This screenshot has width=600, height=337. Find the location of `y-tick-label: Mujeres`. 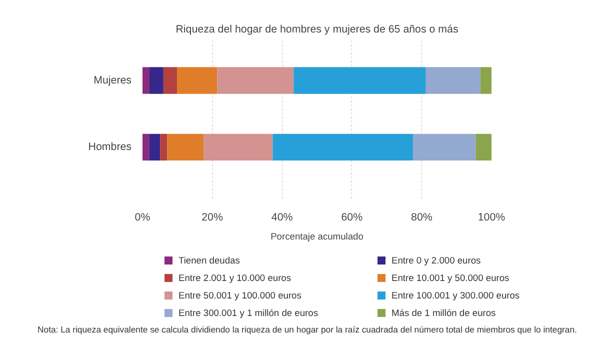

y-tick-label: Mujeres is located at coordinates (113, 80).